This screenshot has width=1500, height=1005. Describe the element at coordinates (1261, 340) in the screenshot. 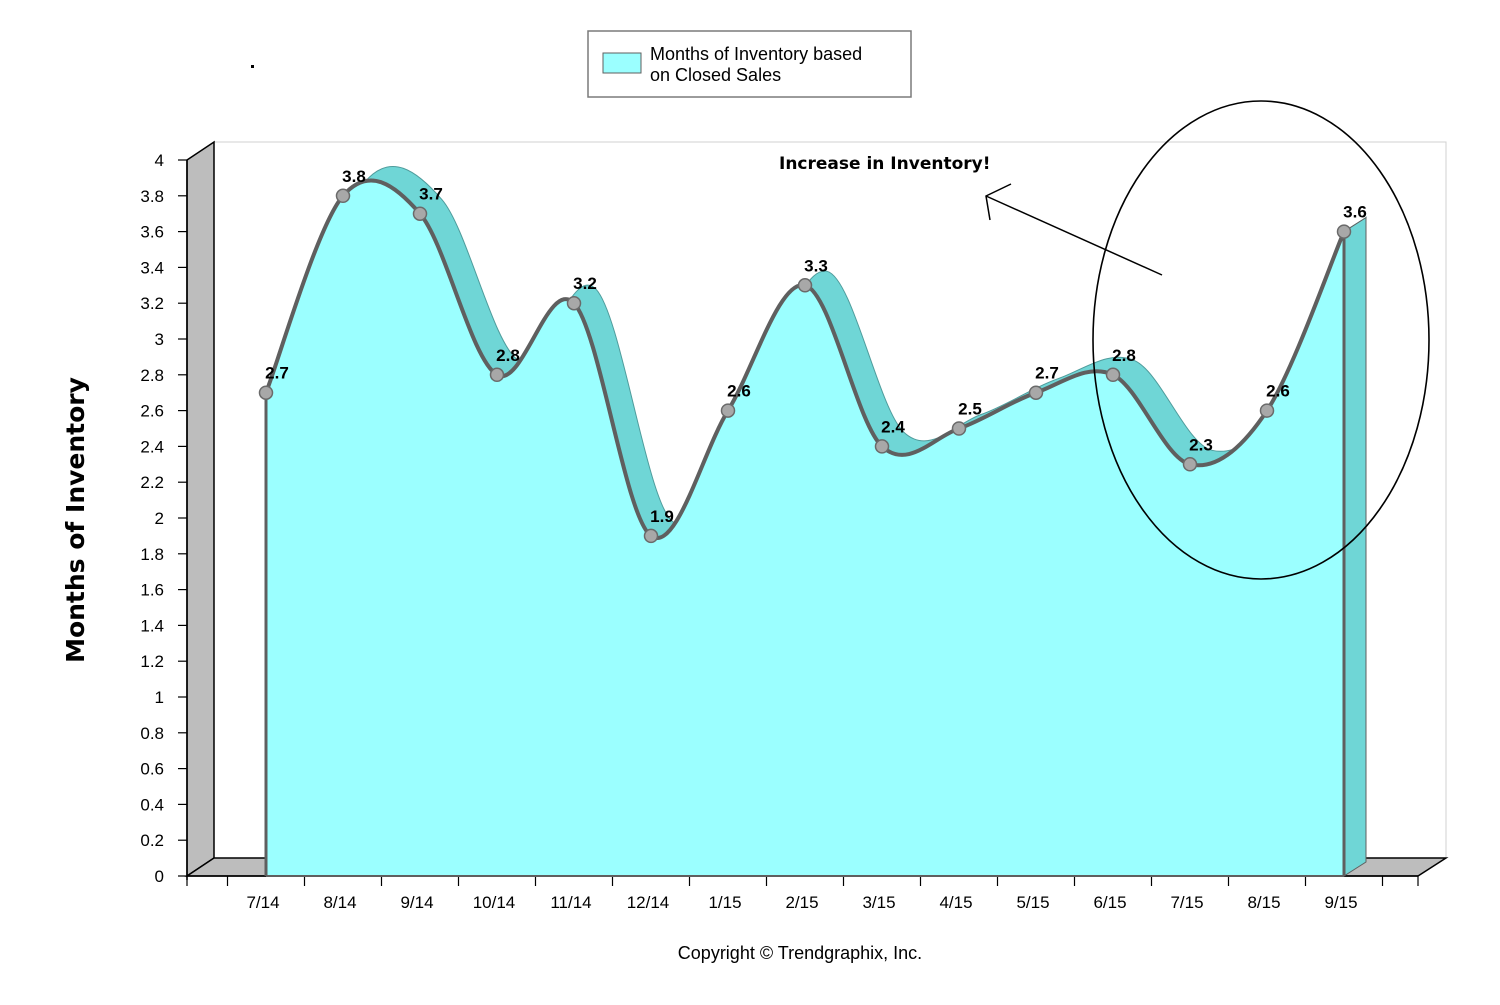

I see `annotation-ellipse` at that location.